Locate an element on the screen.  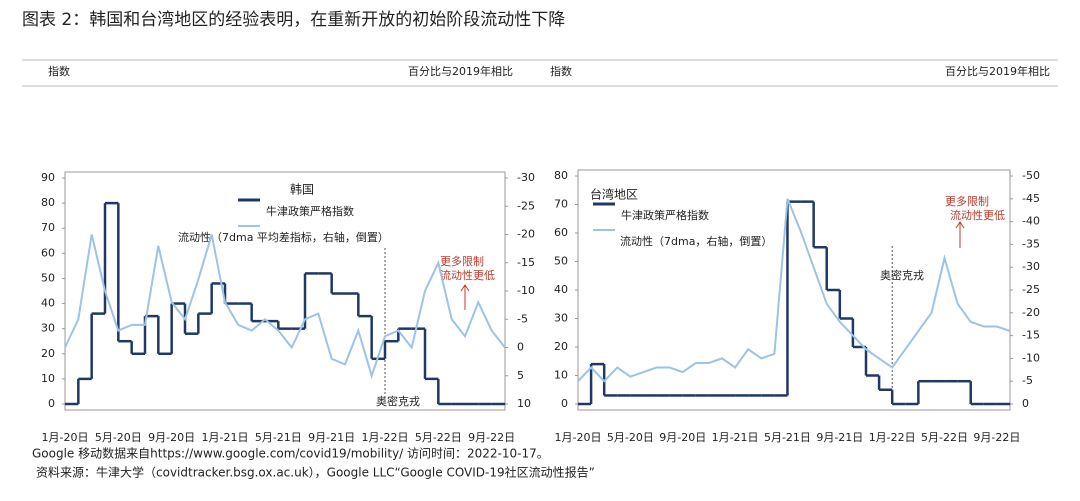
legend-label: 流动性（7dma 平均差指标，右轴，倒置） is located at coordinates (283, 237).